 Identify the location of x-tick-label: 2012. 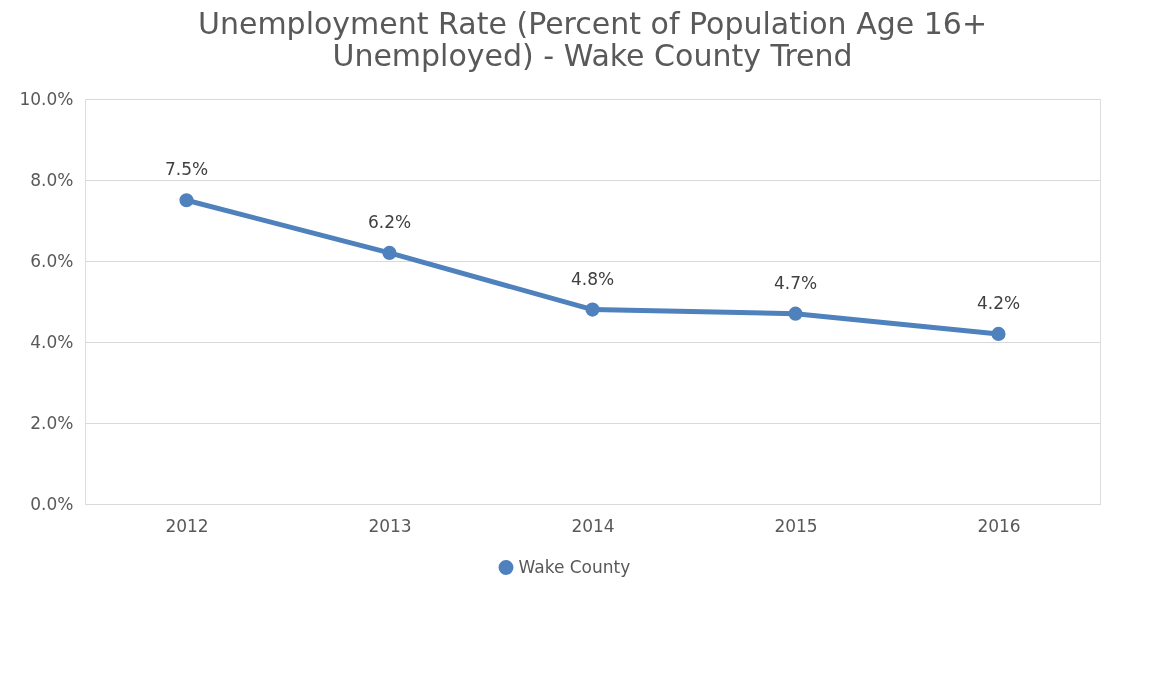
(187, 525).